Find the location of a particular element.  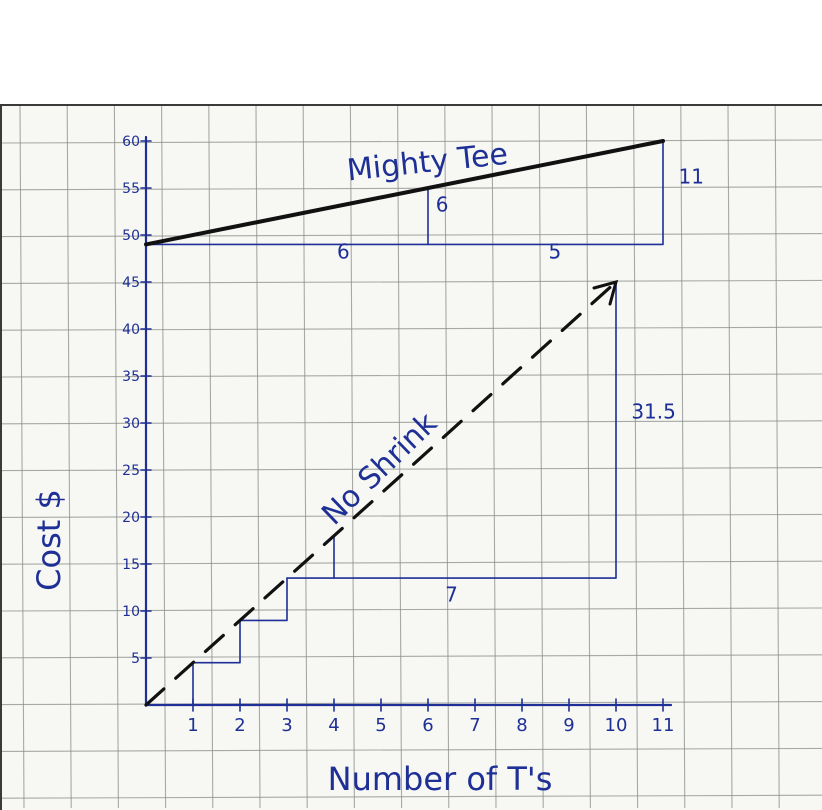

y-tick-label: 50 is located at coordinates (131, 236).